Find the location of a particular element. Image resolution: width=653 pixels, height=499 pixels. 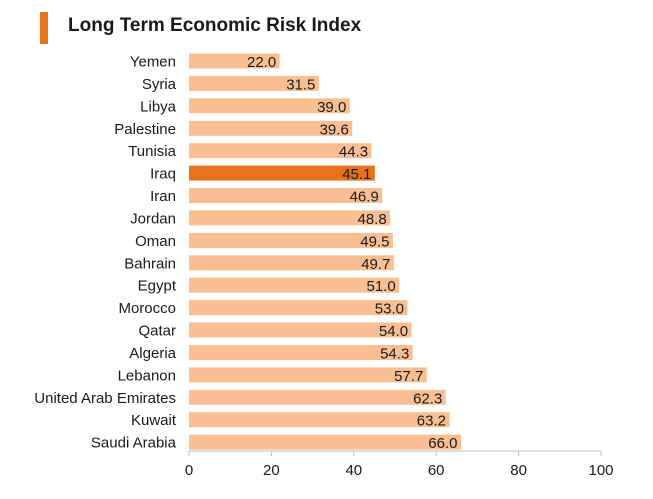

category-label-united-arab-emirates: United Arab Emirates is located at coordinates (105, 398).